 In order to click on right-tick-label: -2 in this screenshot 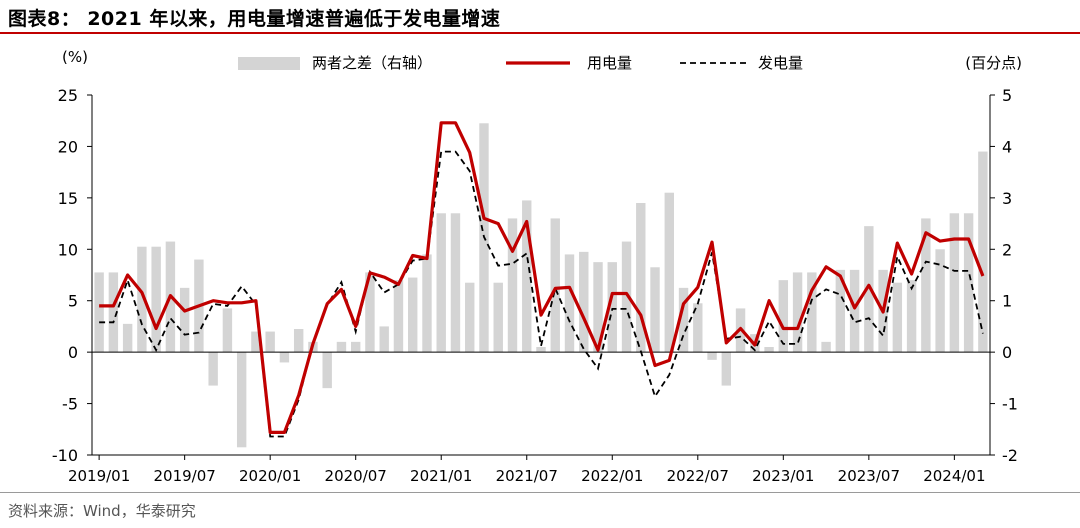, I will do `click(1010, 455)`.